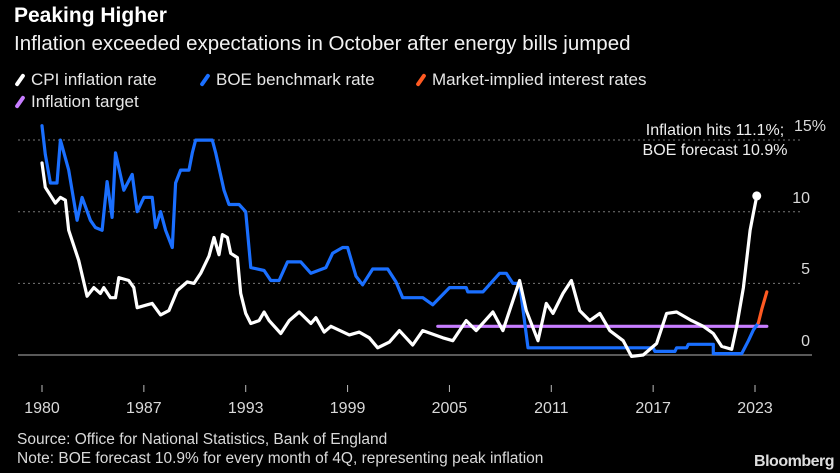  Describe the element at coordinates (449, 408) in the screenshot. I see `x-tick-label: 2005` at that location.